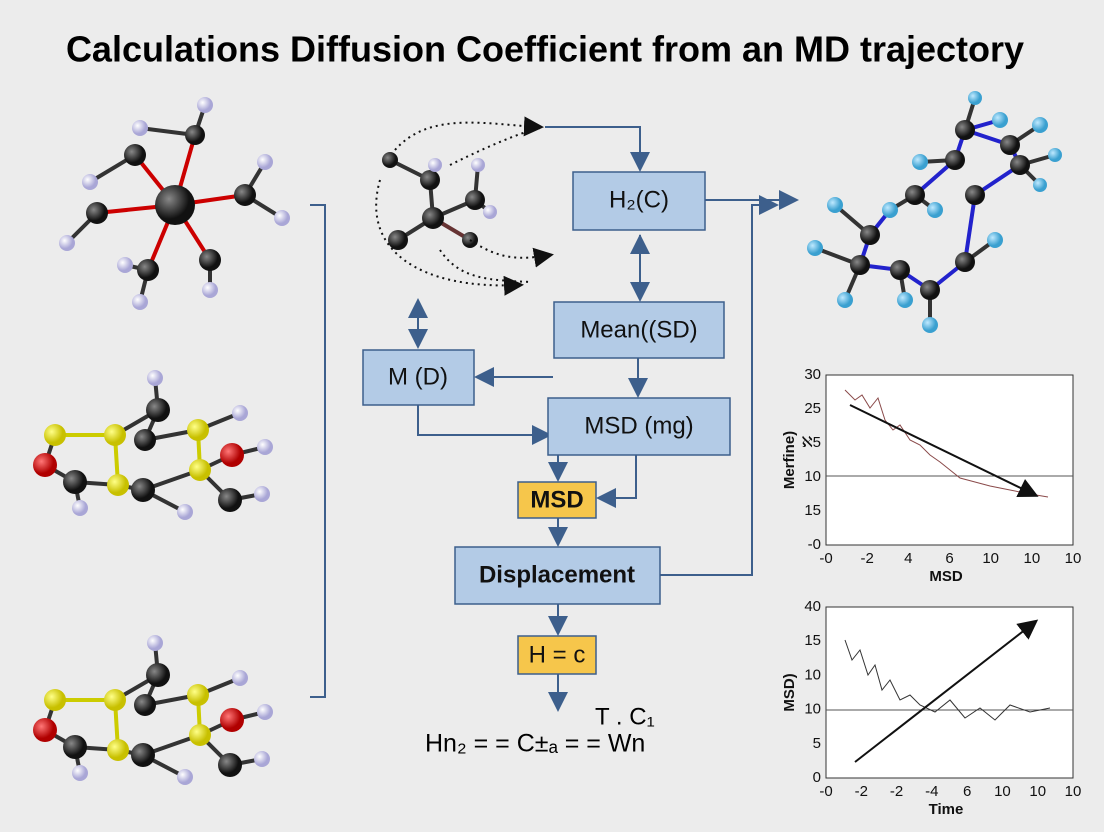 This screenshot has width=1104, height=832. I want to click on x-axis-label: Time, so click(946, 809).